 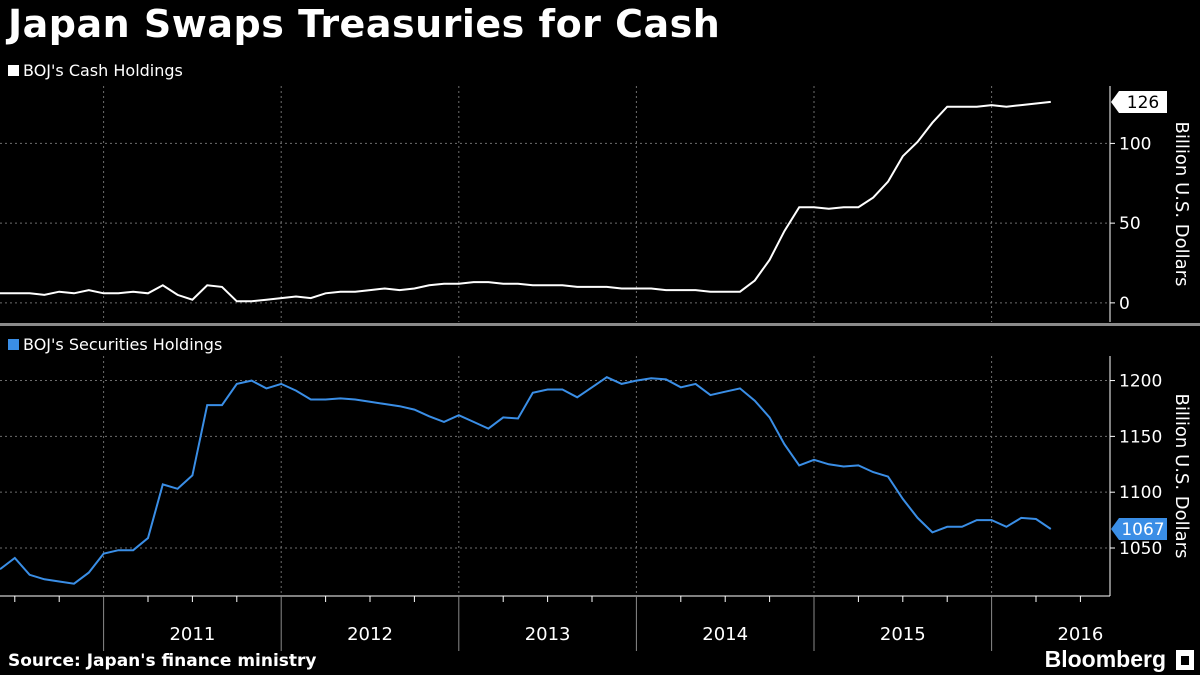 What do you see at coordinates (1130, 224) in the screenshot?
I see `cash-ytick-50: 50` at bounding box center [1130, 224].